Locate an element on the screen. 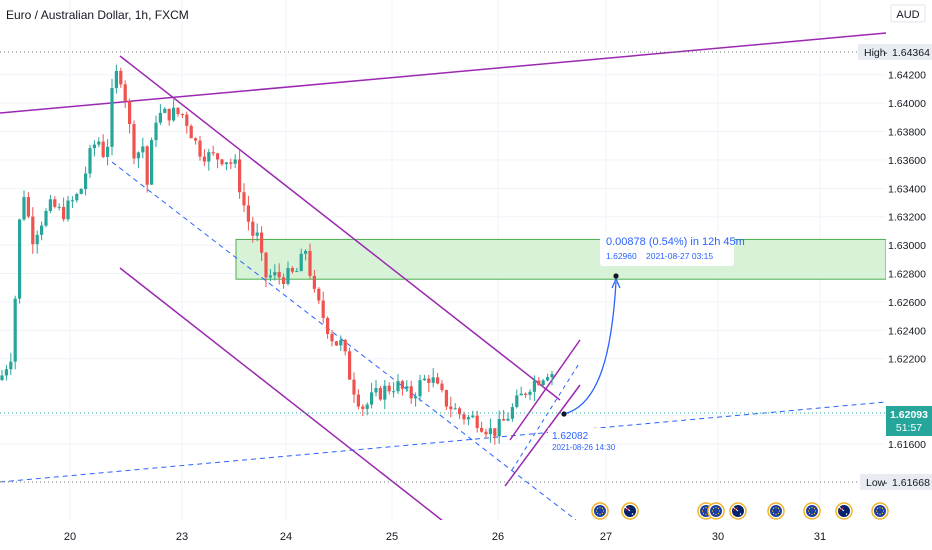 Image resolution: width=932 pixels, height=550 pixels. currency-button: AUD is located at coordinates (908, 13).